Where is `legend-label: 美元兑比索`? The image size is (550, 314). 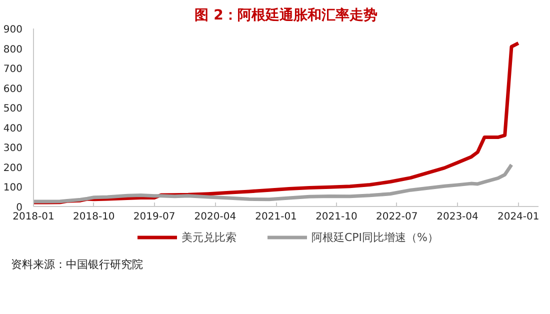
legend-label: 美元兑比索 is located at coordinates (208, 237).